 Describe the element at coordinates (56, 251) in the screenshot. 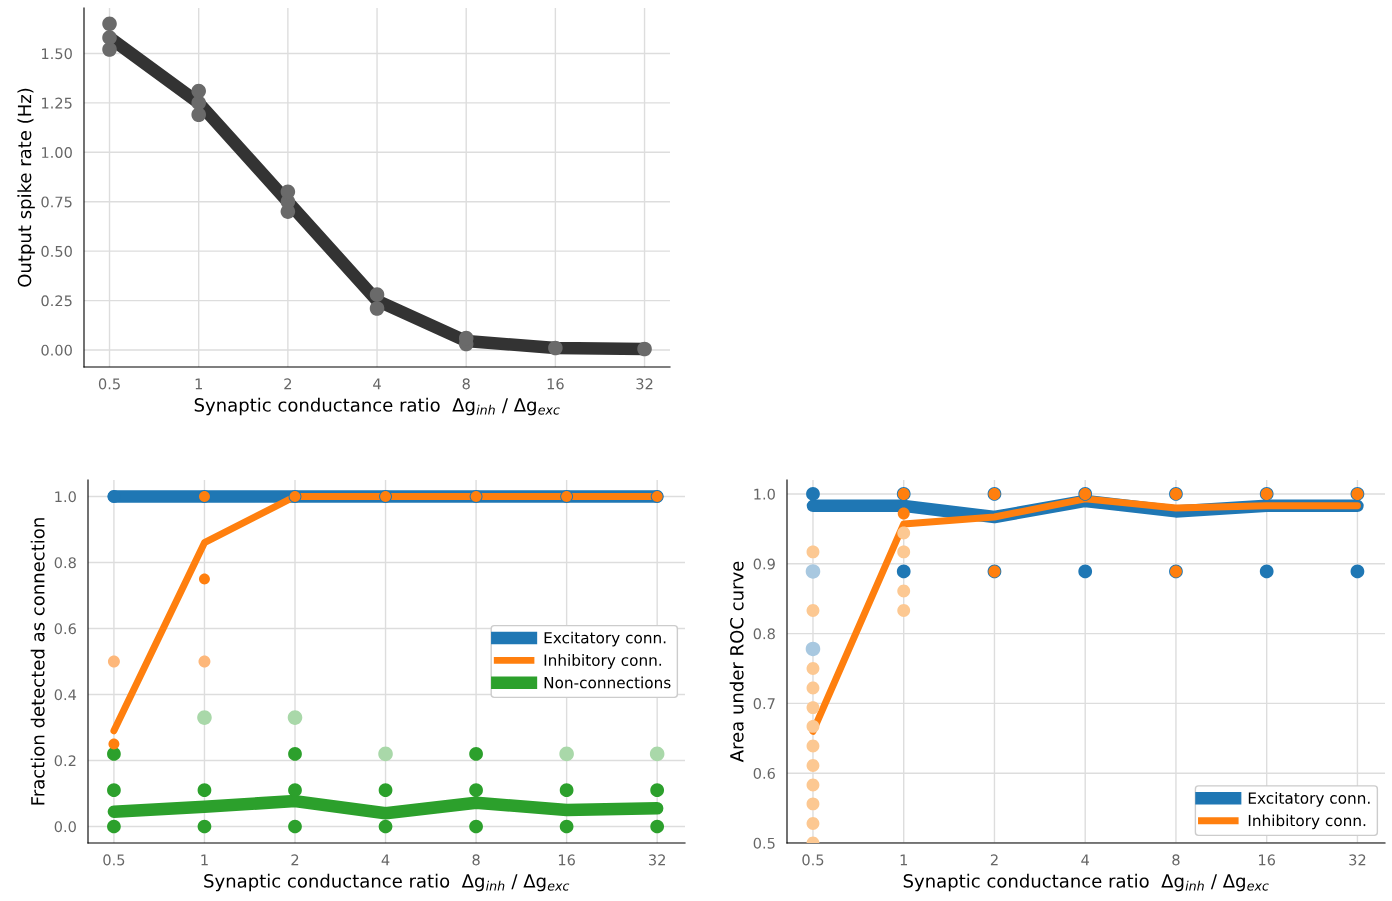

I see `y-tick-label: 0.50` at that location.